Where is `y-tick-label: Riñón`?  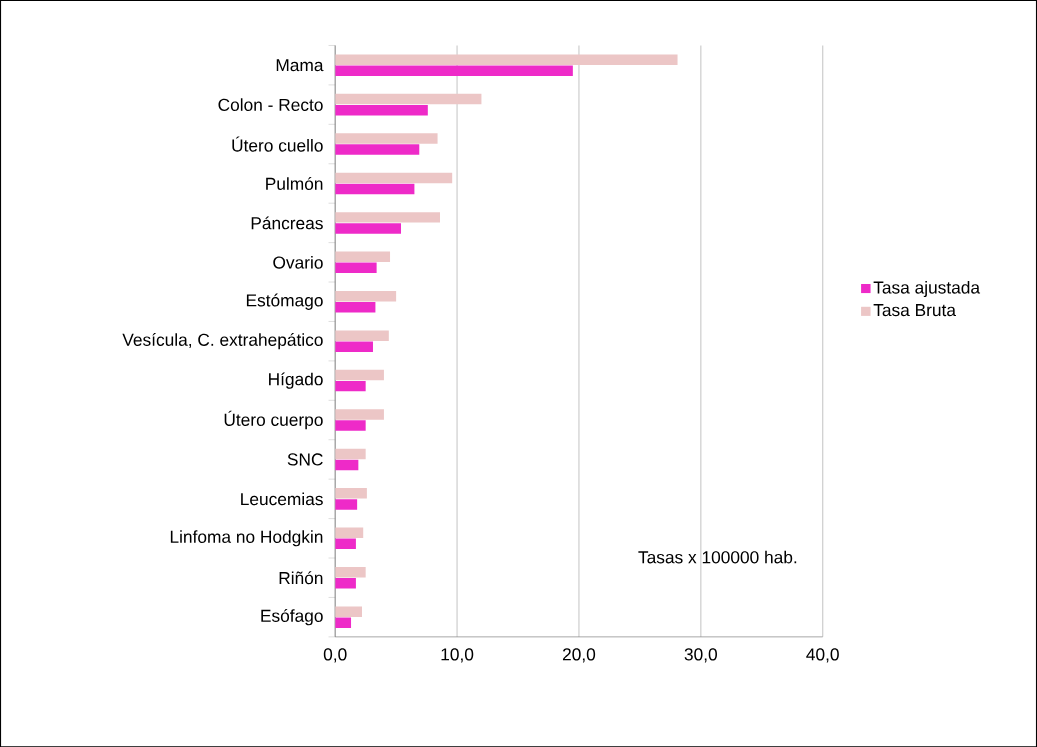 y-tick-label: Riñón is located at coordinates (301, 578).